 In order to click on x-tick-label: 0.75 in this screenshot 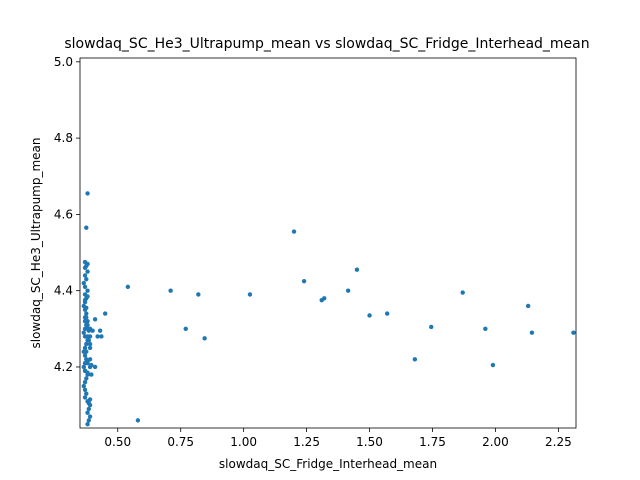, I will do `click(180, 442)`.